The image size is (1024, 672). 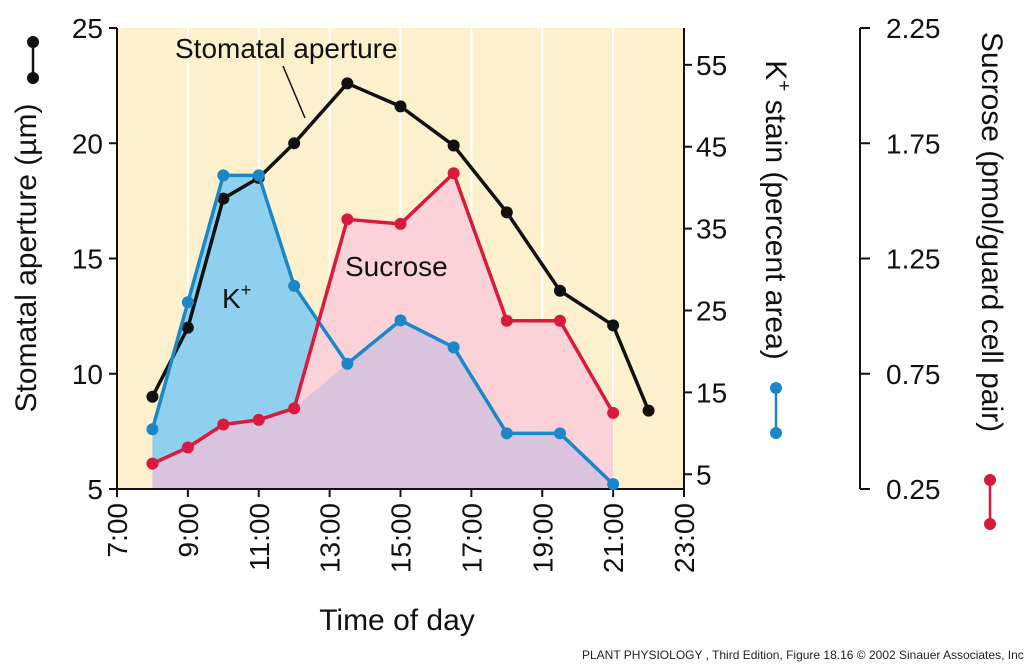 I want to click on left-tick-label: 10, so click(x=87, y=374).